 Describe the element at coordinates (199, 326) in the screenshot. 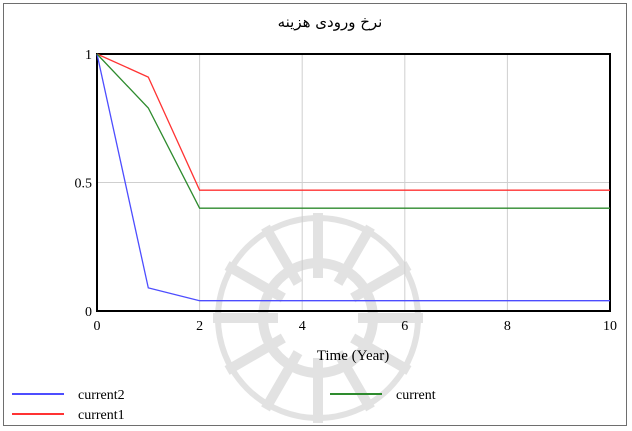

I see `x-tick-label: 2` at that location.